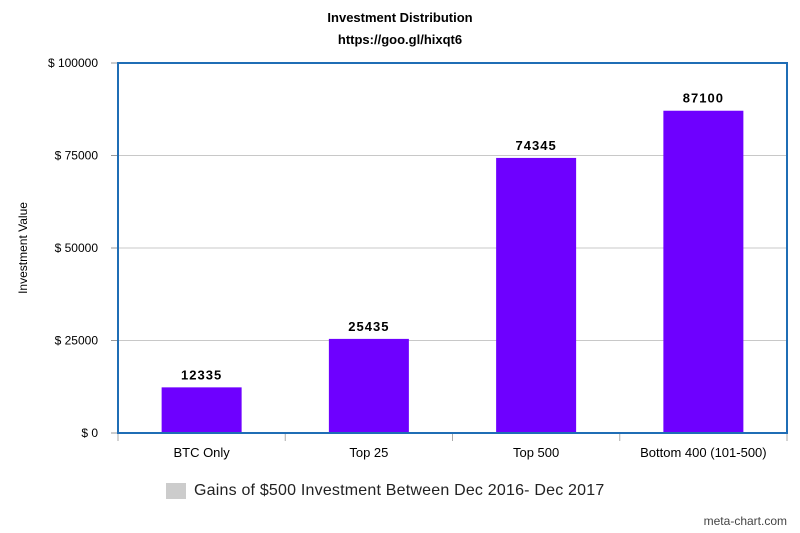 This screenshot has width=800, height=533. What do you see at coordinates (201, 374) in the screenshot?
I see `data-label: 12335` at bounding box center [201, 374].